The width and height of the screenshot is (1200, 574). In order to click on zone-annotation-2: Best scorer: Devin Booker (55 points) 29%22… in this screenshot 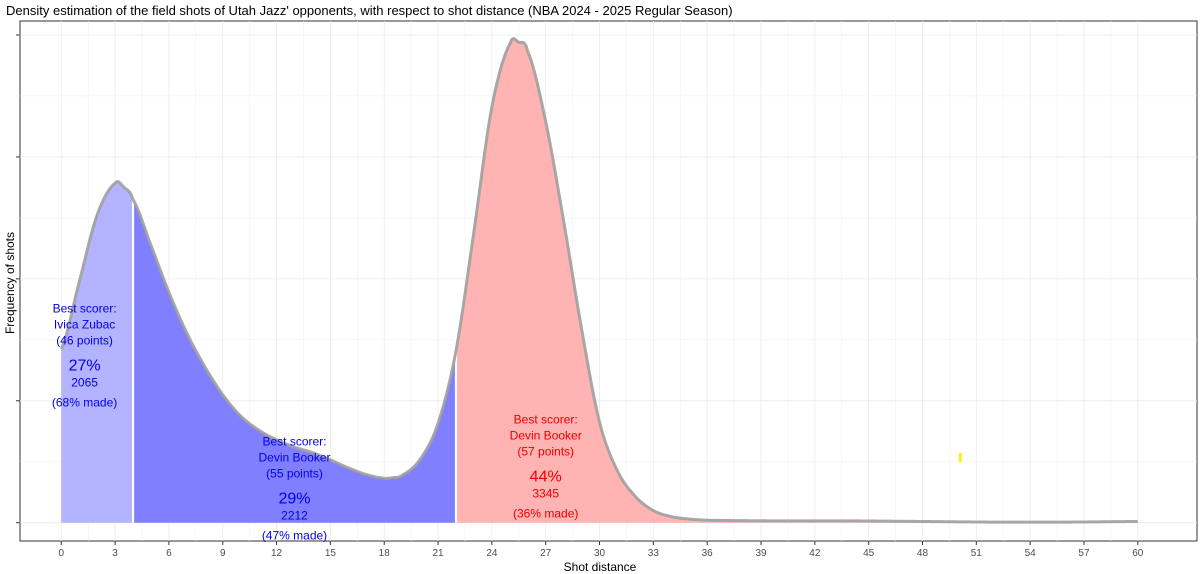, I will do `click(294, 488)`.